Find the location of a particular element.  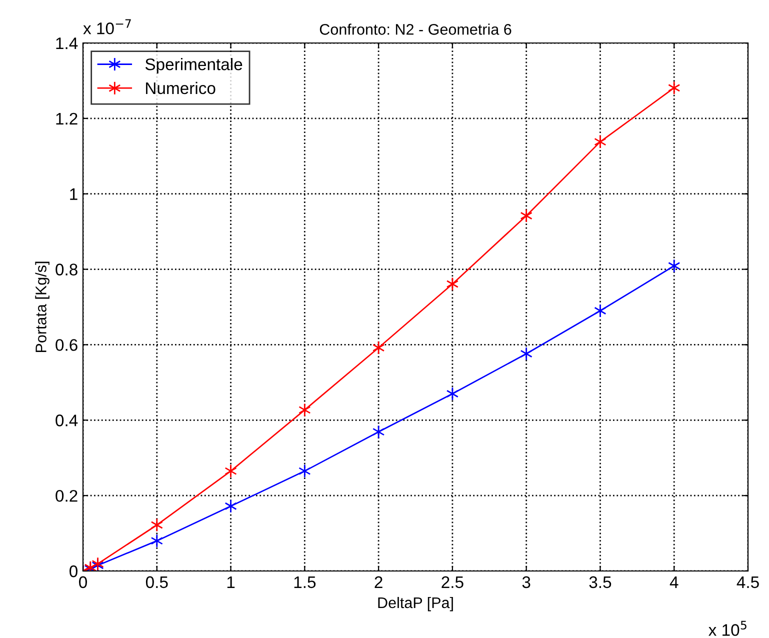

x-tick-label: 0.5 is located at coordinates (157, 582).